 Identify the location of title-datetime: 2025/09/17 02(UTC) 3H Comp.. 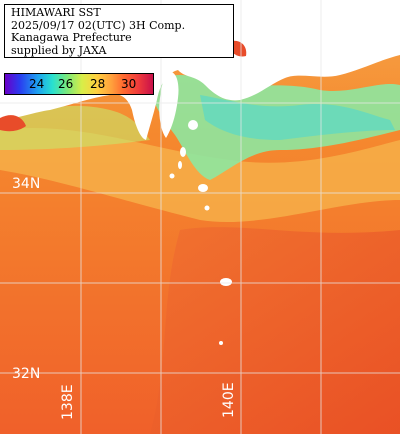
(98, 25).